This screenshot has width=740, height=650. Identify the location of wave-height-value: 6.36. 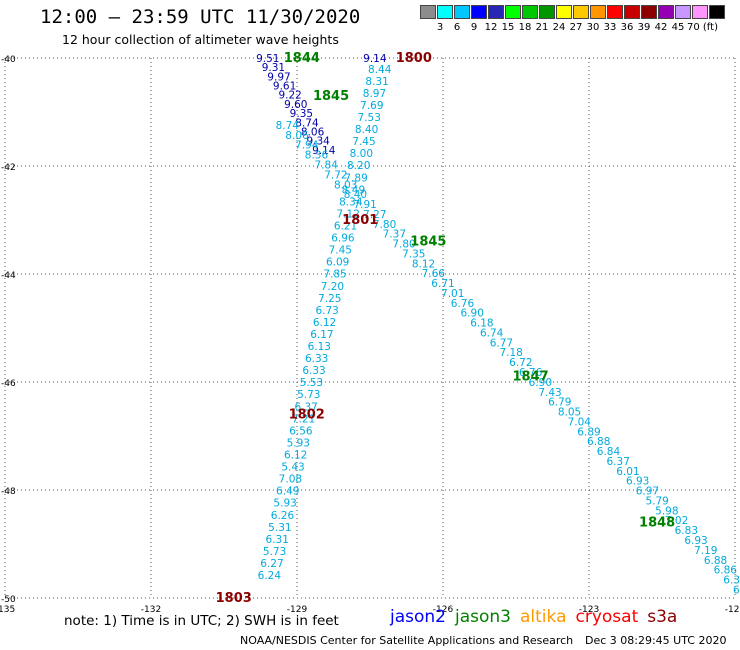
(731, 581).